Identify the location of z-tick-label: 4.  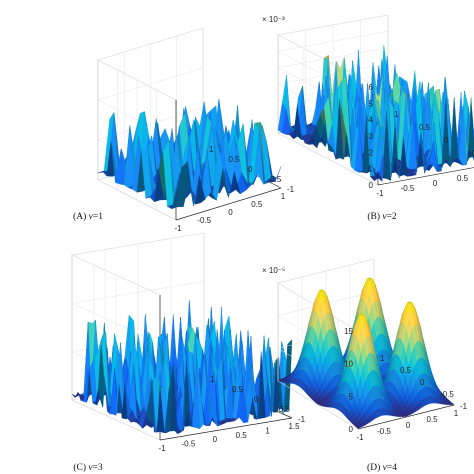
(371, 120).